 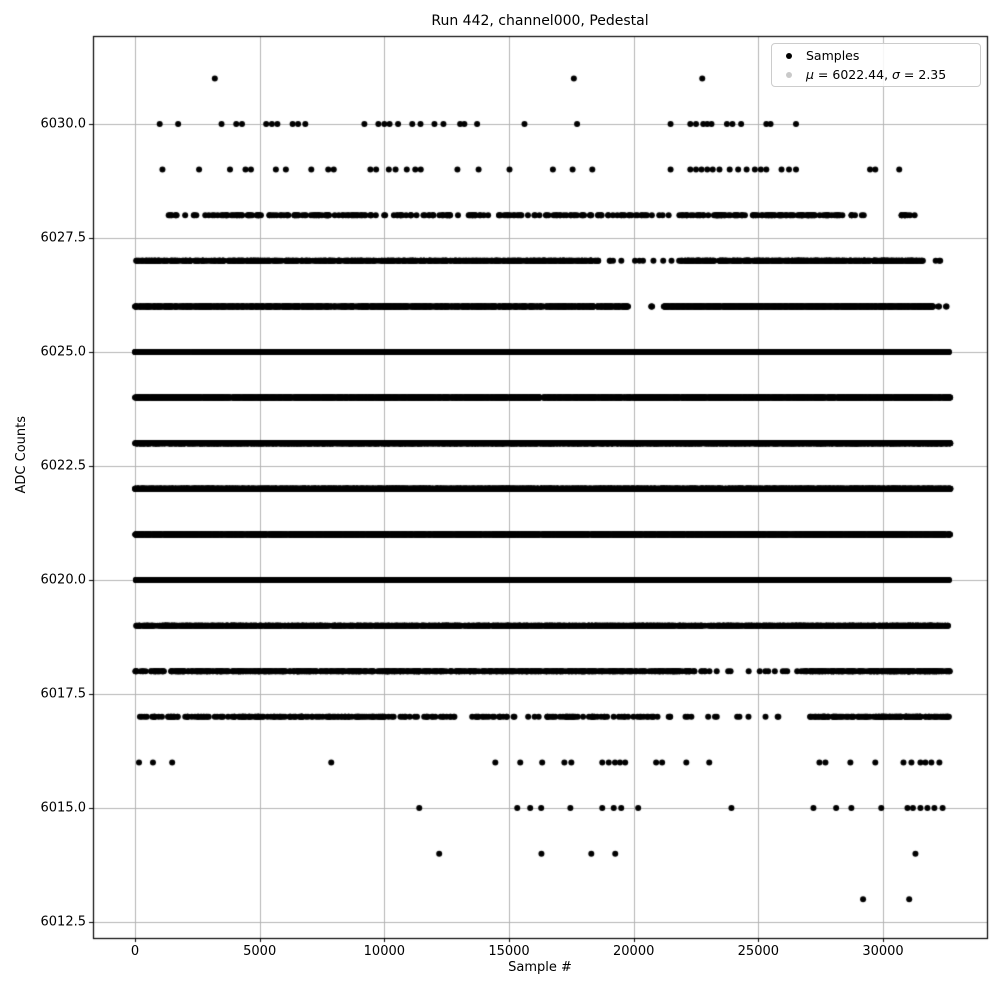 I want to click on y-tick-label: 6015.0, so click(x=63, y=808).